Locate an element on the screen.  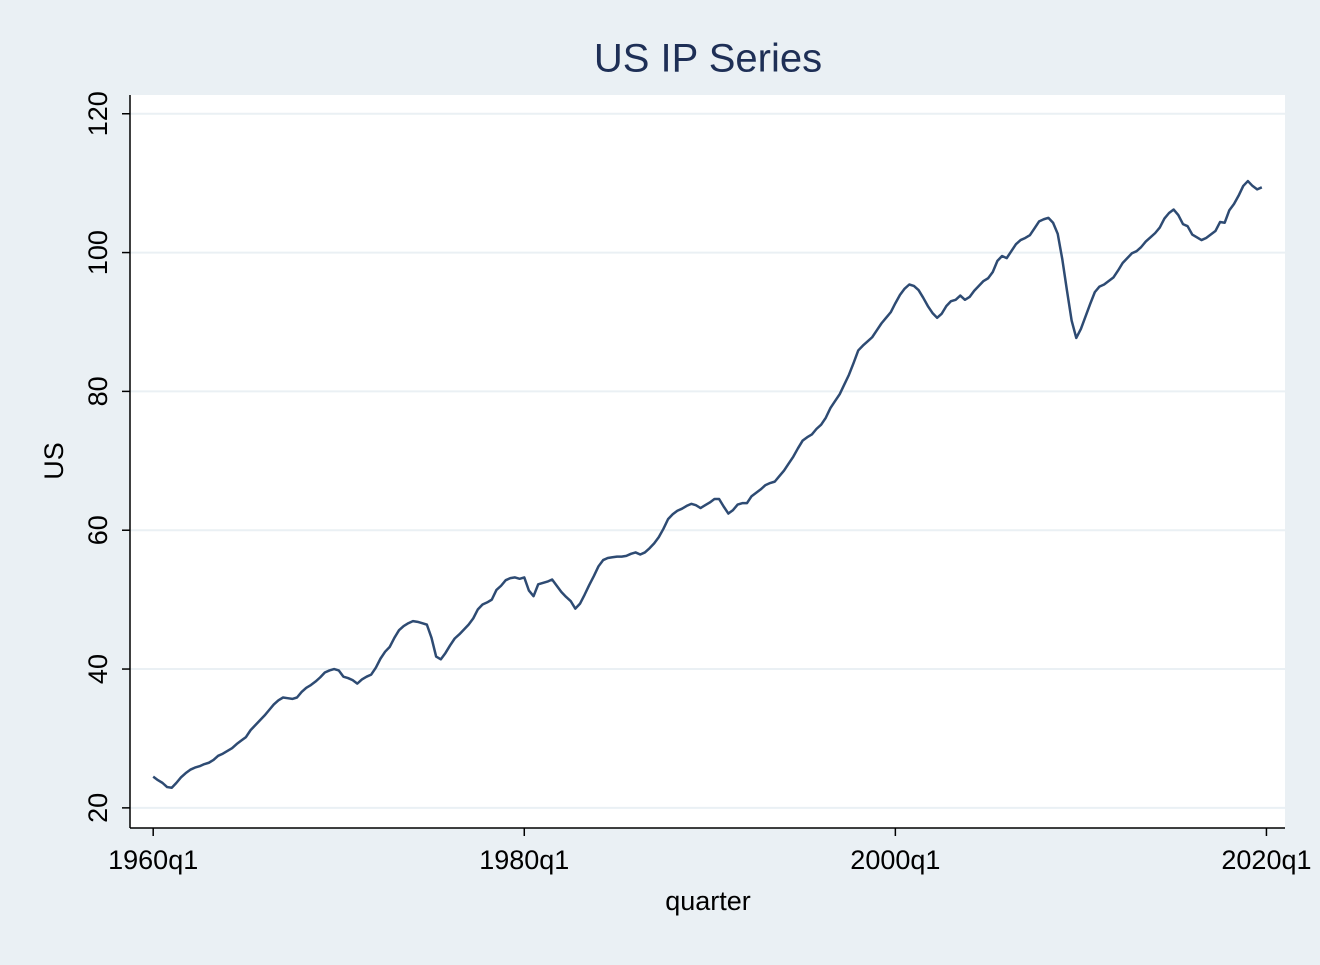
x-tick-label: 1980q1 is located at coordinates (524, 860).